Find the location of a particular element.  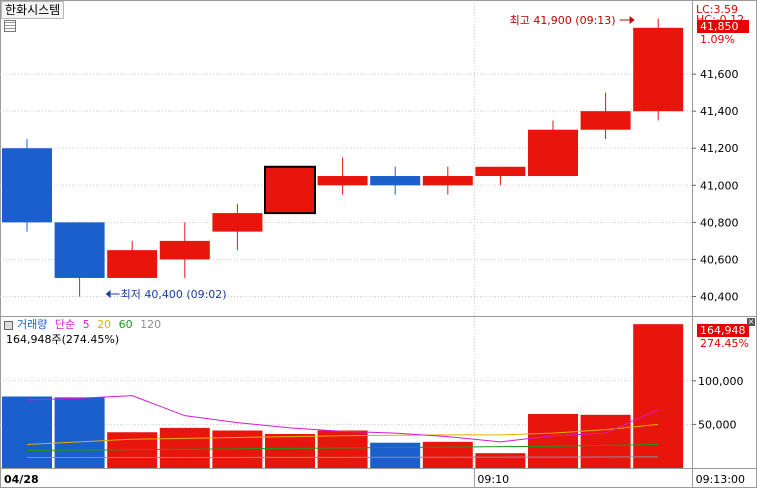

high-annotation: 최고 41,900 (09:13) is located at coordinates (563, 20).